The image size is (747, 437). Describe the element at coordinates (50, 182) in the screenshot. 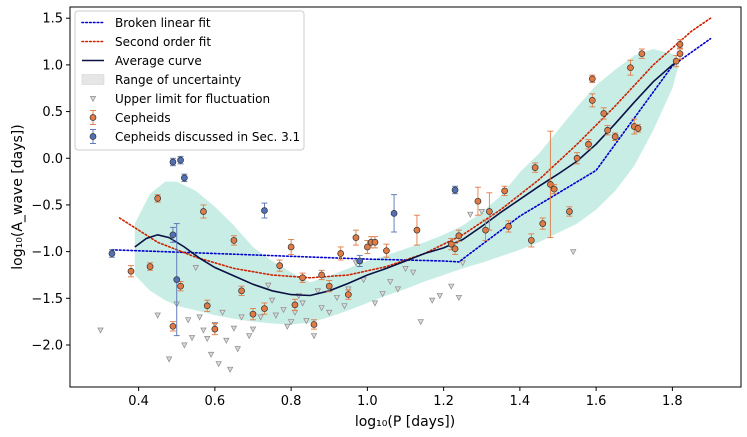

I see `y-axis: −2.0 −1.5 −1.0 −0.5 0.0 0.5 1.0 1.5` at that location.